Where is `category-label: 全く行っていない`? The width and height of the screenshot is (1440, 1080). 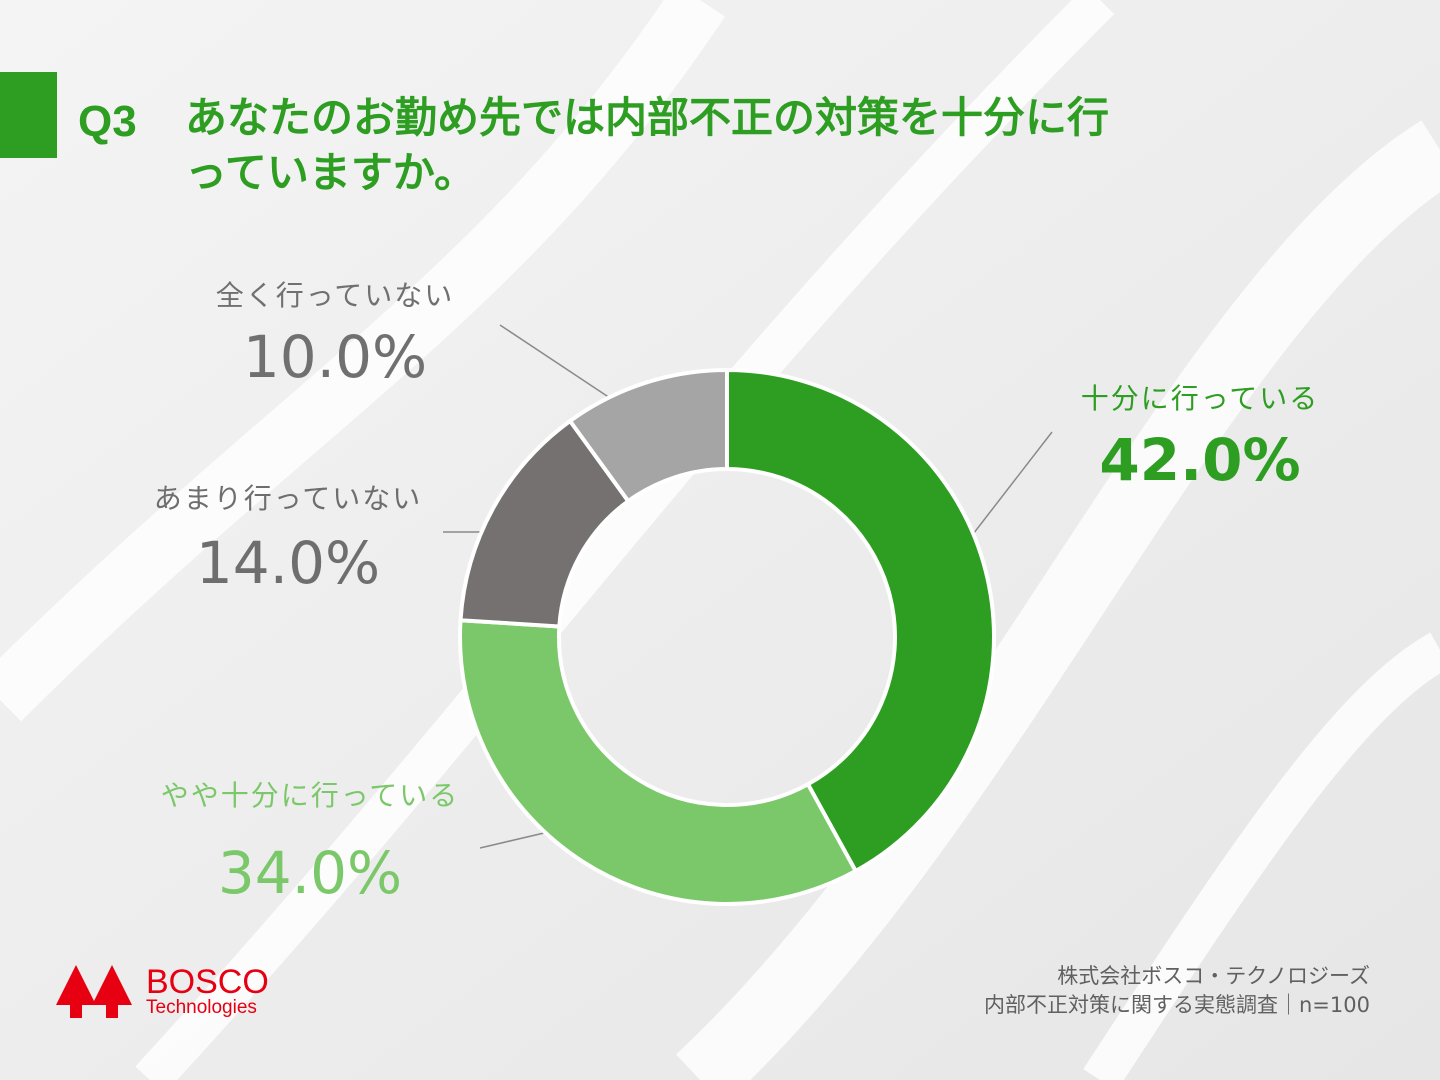
category-label: 全く行っていない is located at coordinates (335, 295).